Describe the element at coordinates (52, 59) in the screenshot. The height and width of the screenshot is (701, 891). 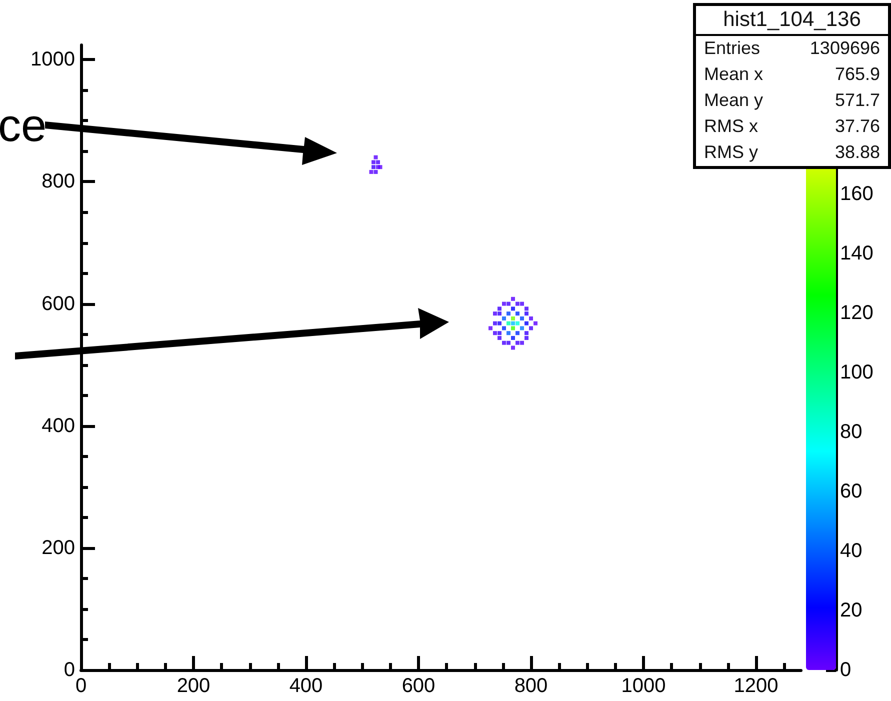
I see `y-tick-label: 1000` at that location.